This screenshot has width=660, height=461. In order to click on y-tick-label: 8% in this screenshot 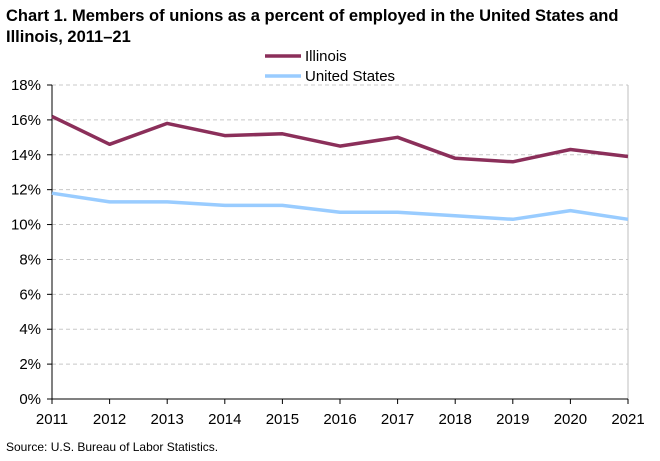, I will do `click(30, 259)`.